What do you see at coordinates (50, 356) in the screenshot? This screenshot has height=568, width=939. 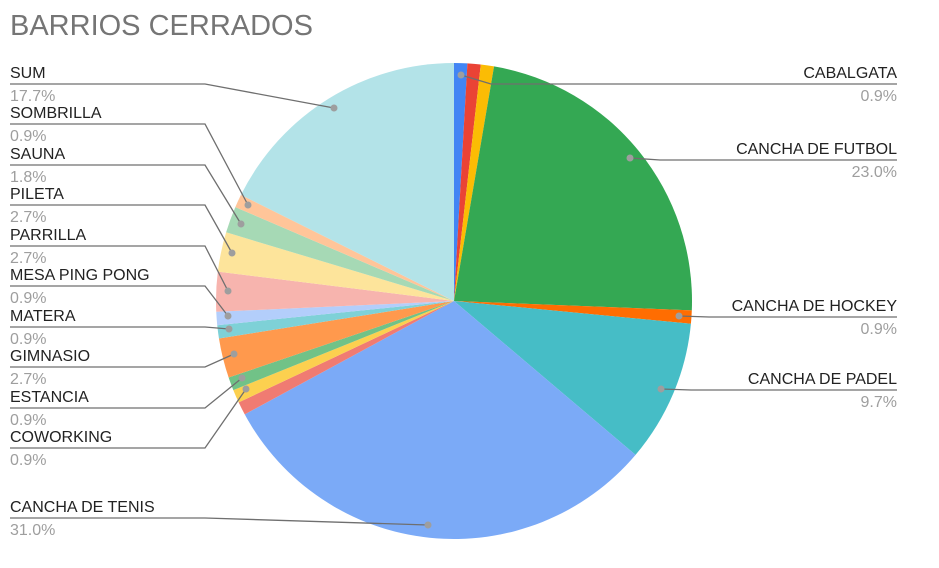 I see `slice-label-name: GIMNASIO` at bounding box center [50, 356].